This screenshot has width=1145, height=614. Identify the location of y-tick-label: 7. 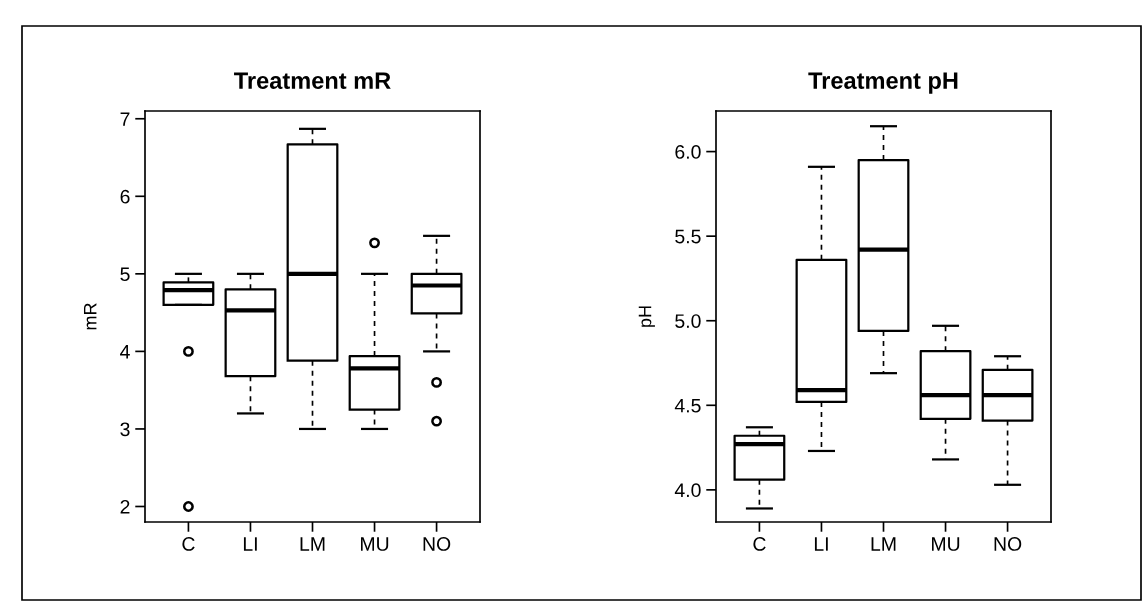
(125, 119).